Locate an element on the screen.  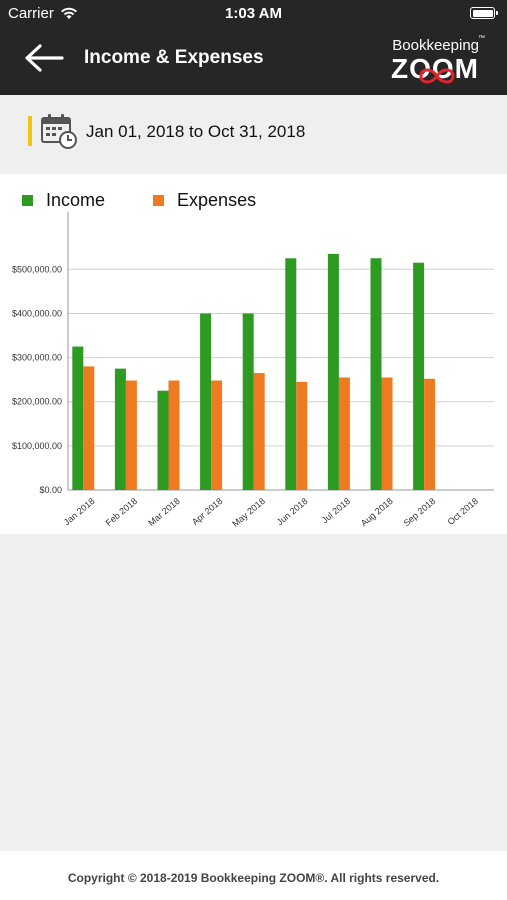
back-arrow-icon is located at coordinates (44, 58).